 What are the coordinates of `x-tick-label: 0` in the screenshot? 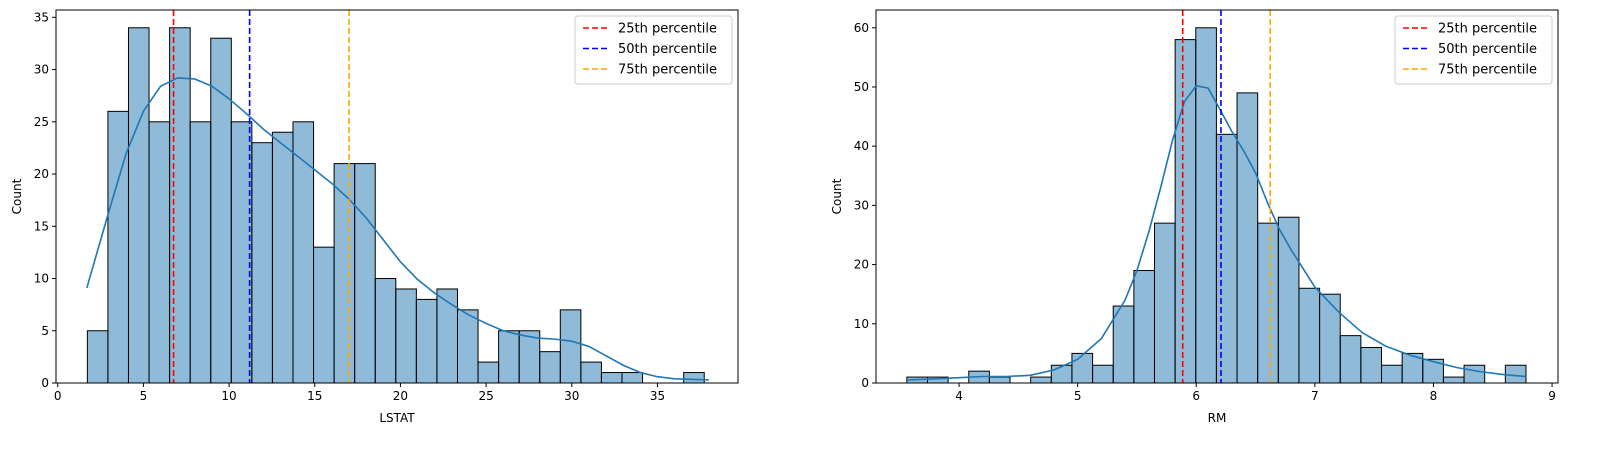 It's located at (58, 396).